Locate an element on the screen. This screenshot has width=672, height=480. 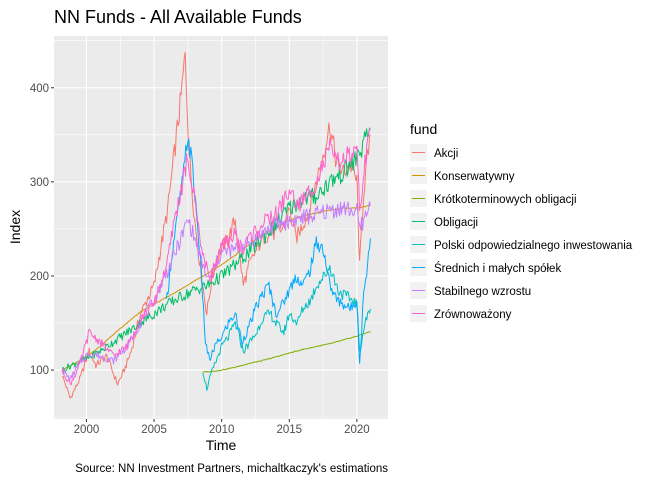
legend-label: Obligacji is located at coordinates (456, 223).